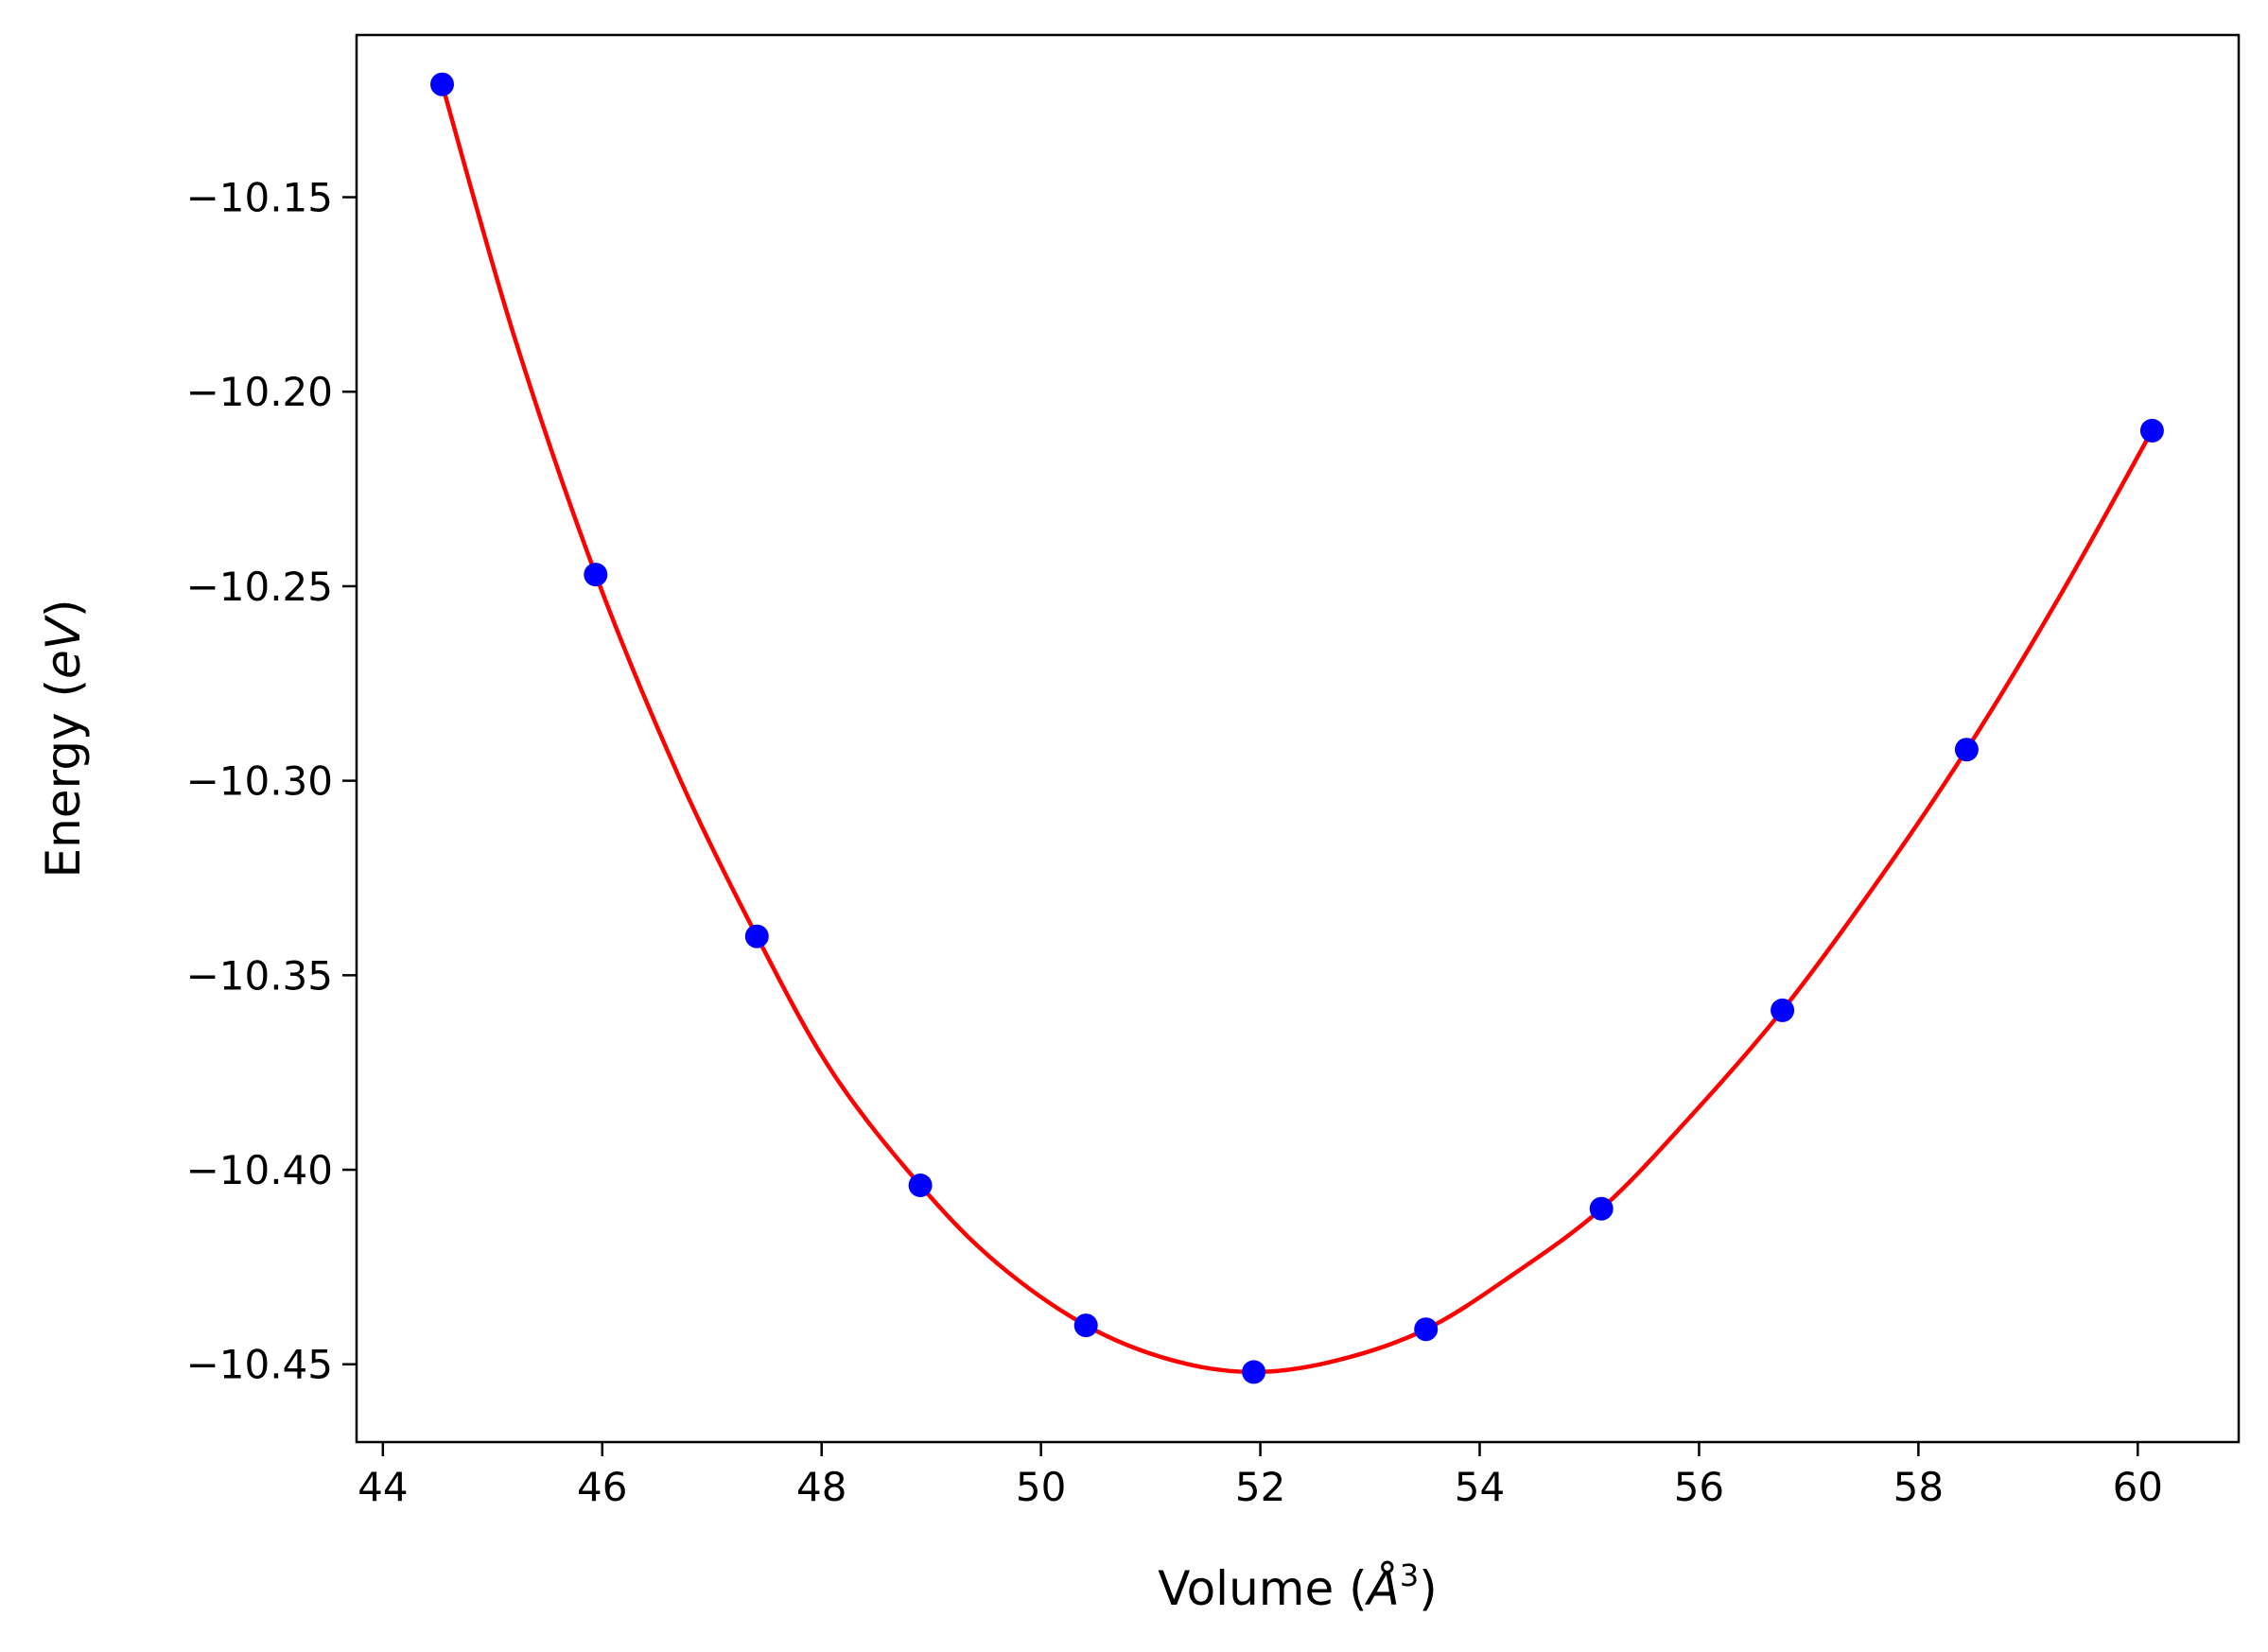  Describe the element at coordinates (1297, 1587) in the screenshot. I see `x-axis-label: Volume (Å3)` at that location.